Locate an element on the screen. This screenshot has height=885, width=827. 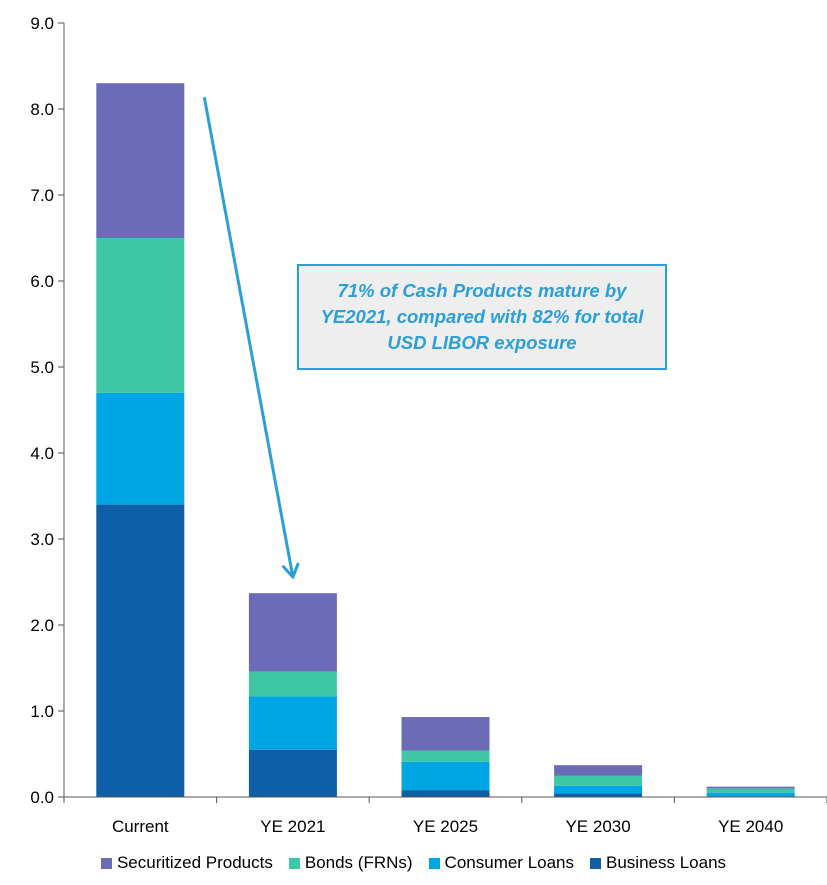
x-axis: Current YE 2021 YE 2025 YE 2030 YE 2040 is located at coordinates (445, 816).